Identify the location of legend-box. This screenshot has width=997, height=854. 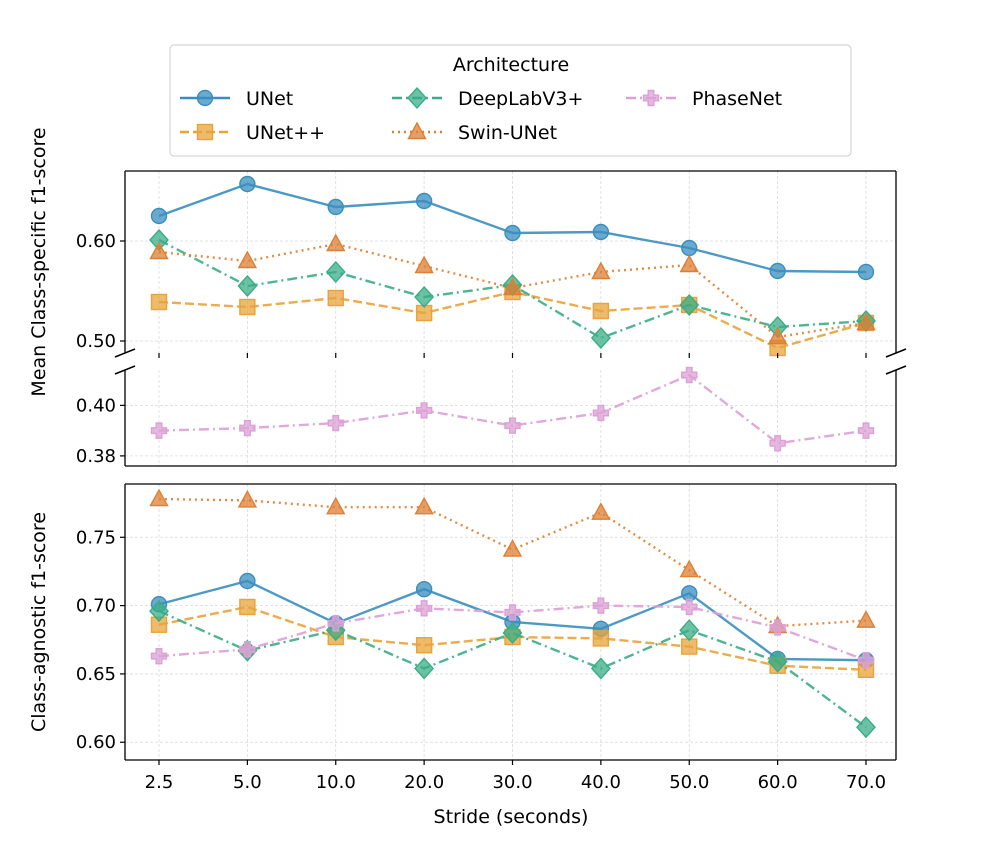
(510, 100).